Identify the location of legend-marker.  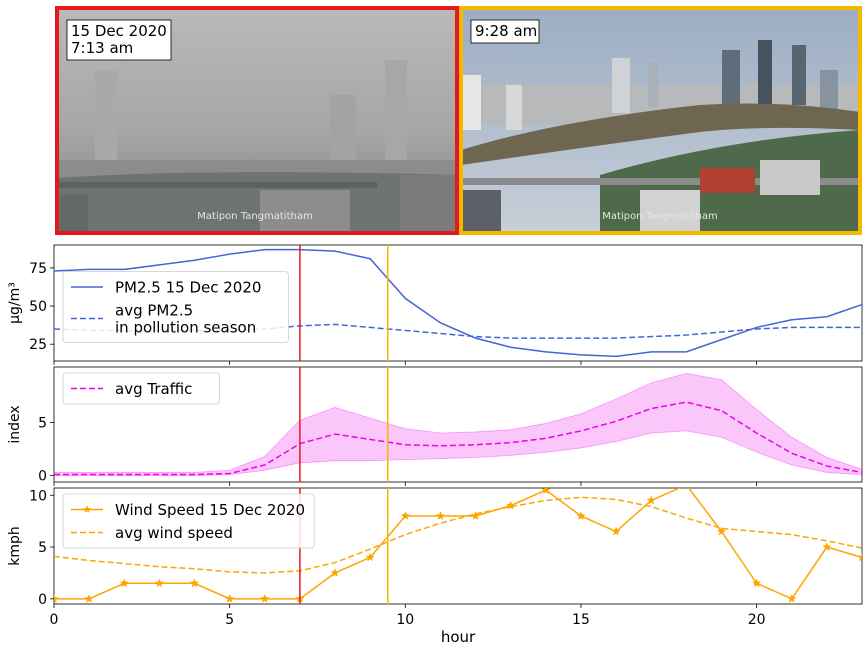
(87, 509).